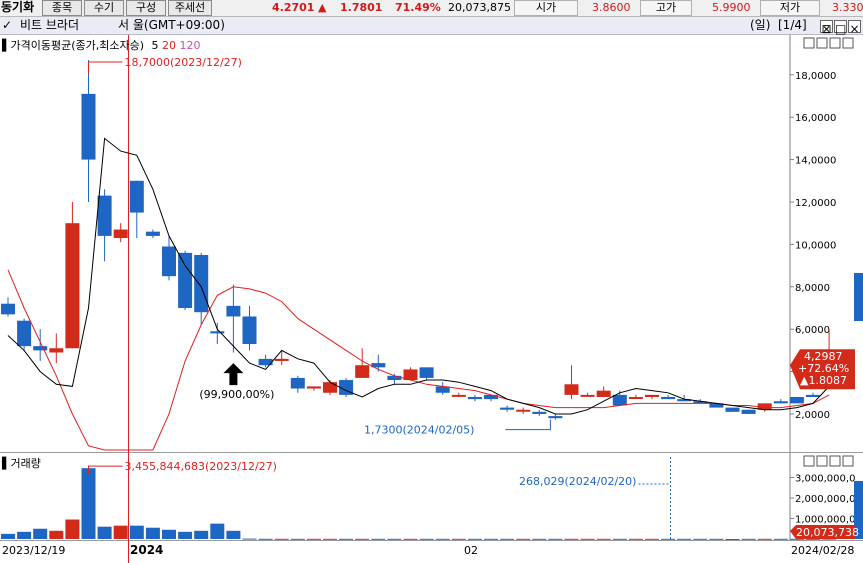 This screenshot has width=863, height=563. What do you see at coordinates (848, 43) in the screenshot?
I see `toolbar-box4-icon` at bounding box center [848, 43].